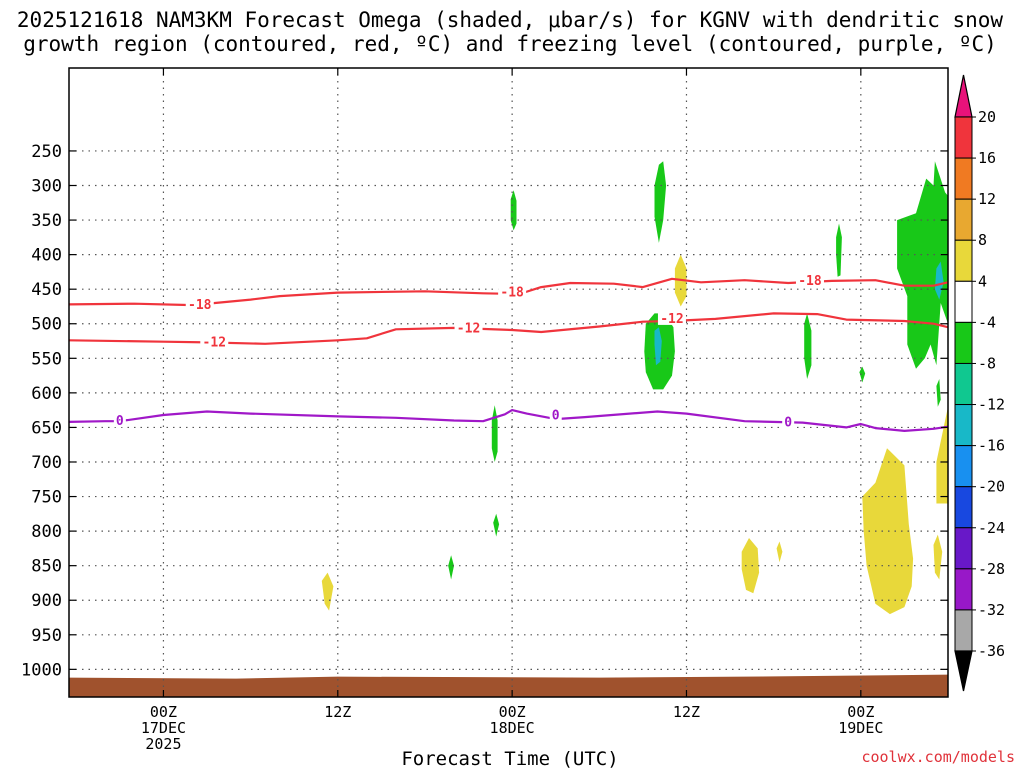 This screenshot has width=1024, height=768. Describe the element at coordinates (987, 322) in the screenshot. I see `colorbar-label: -4` at that location.